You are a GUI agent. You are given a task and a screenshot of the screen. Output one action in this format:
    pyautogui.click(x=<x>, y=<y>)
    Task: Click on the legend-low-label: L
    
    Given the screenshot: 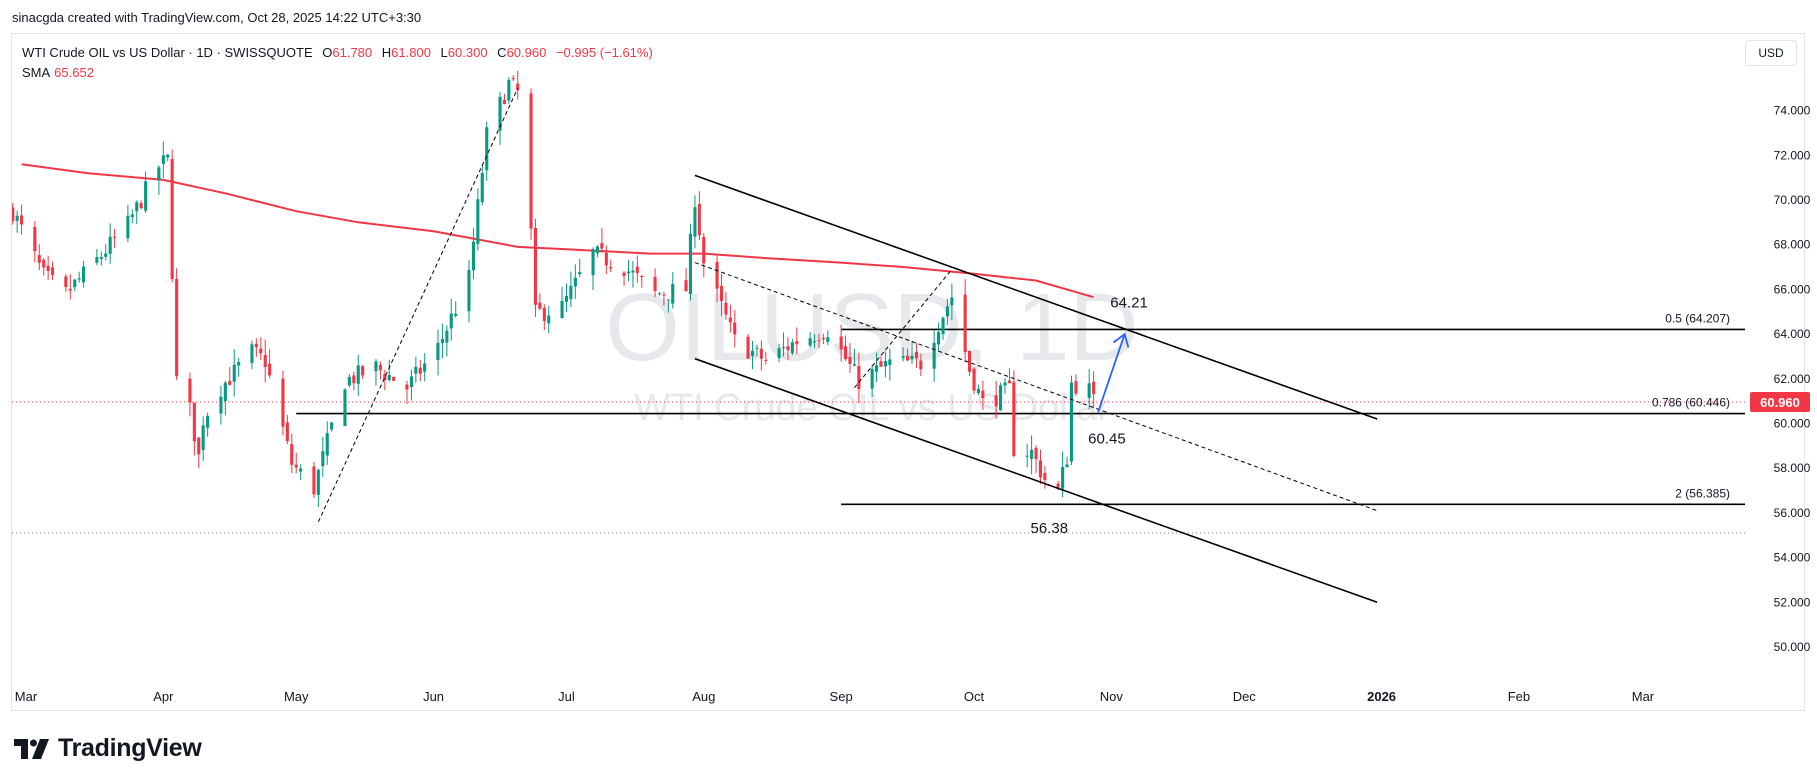 What is the action you would take?
    pyautogui.click(x=444, y=52)
    